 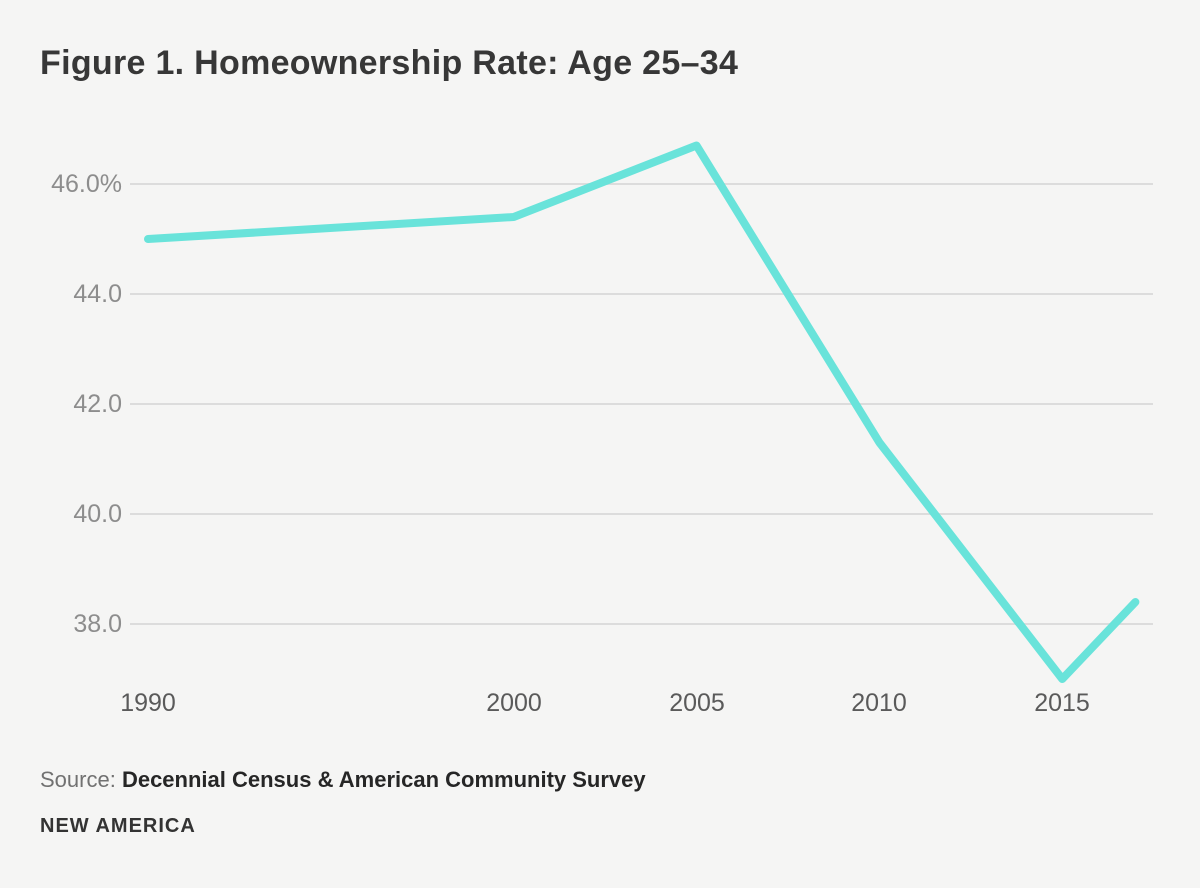 I want to click on y-axis-tick-label: 40.0, so click(x=97, y=514).